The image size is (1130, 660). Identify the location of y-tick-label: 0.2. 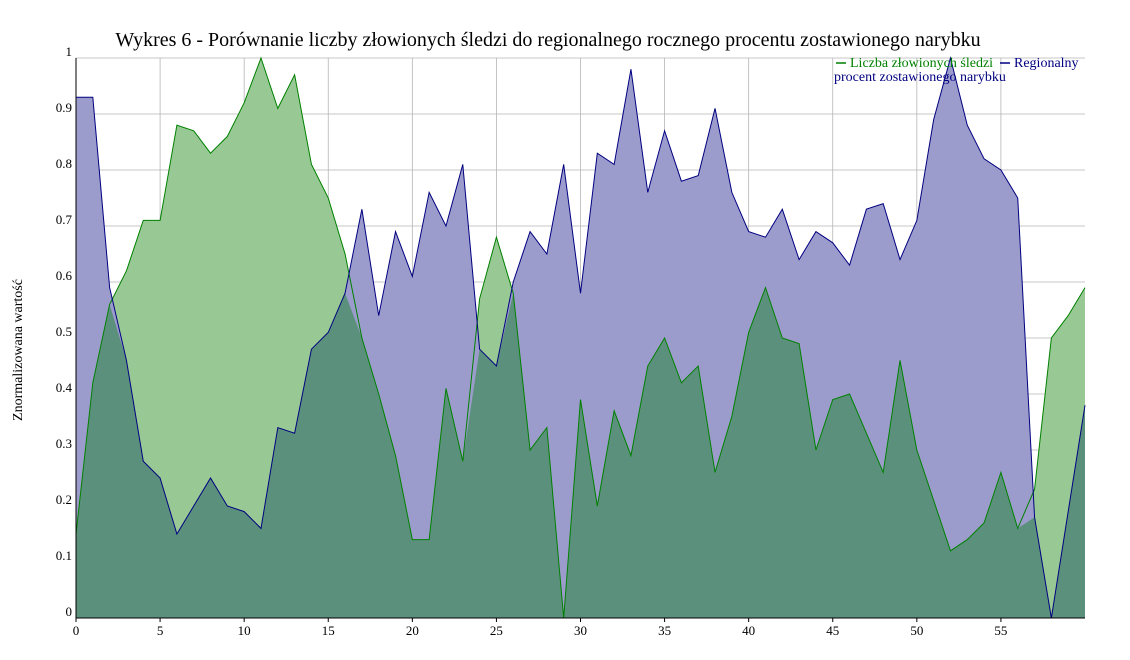
(64, 499).